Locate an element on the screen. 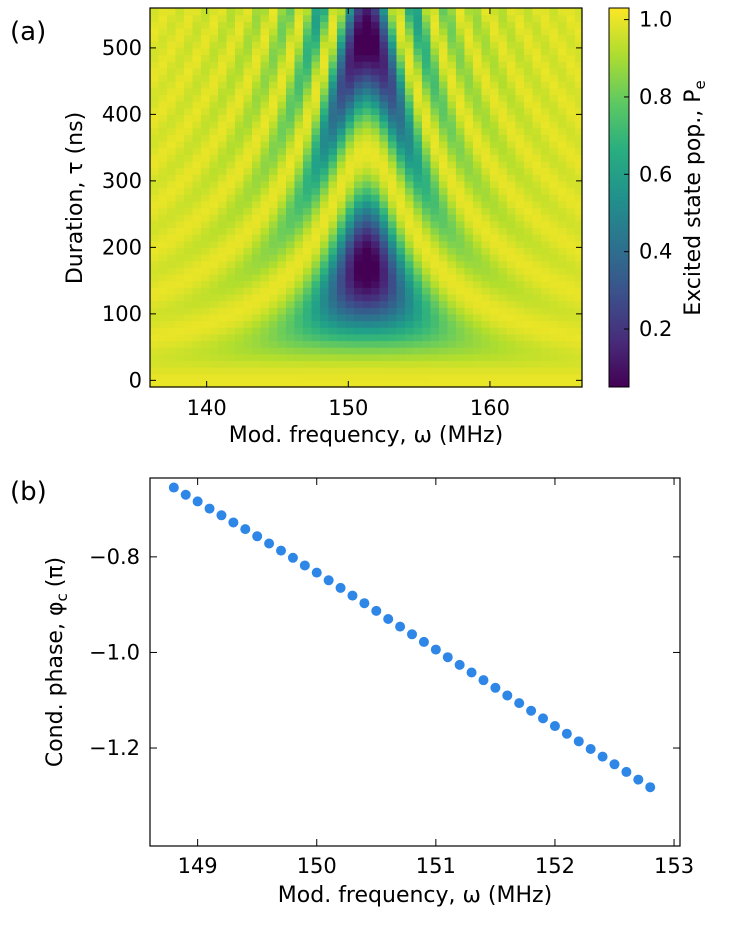  heatmap-x-tick-label: 160 is located at coordinates (490, 408).